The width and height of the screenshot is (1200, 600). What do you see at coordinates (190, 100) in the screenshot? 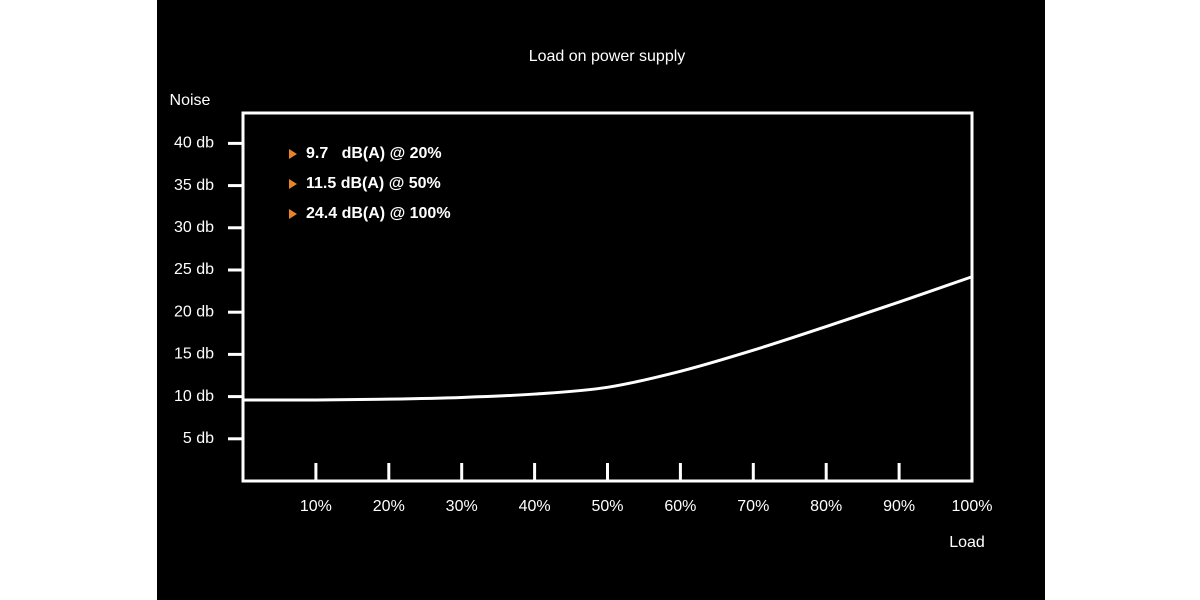
I see `y-axis-label: Noise` at bounding box center [190, 100].